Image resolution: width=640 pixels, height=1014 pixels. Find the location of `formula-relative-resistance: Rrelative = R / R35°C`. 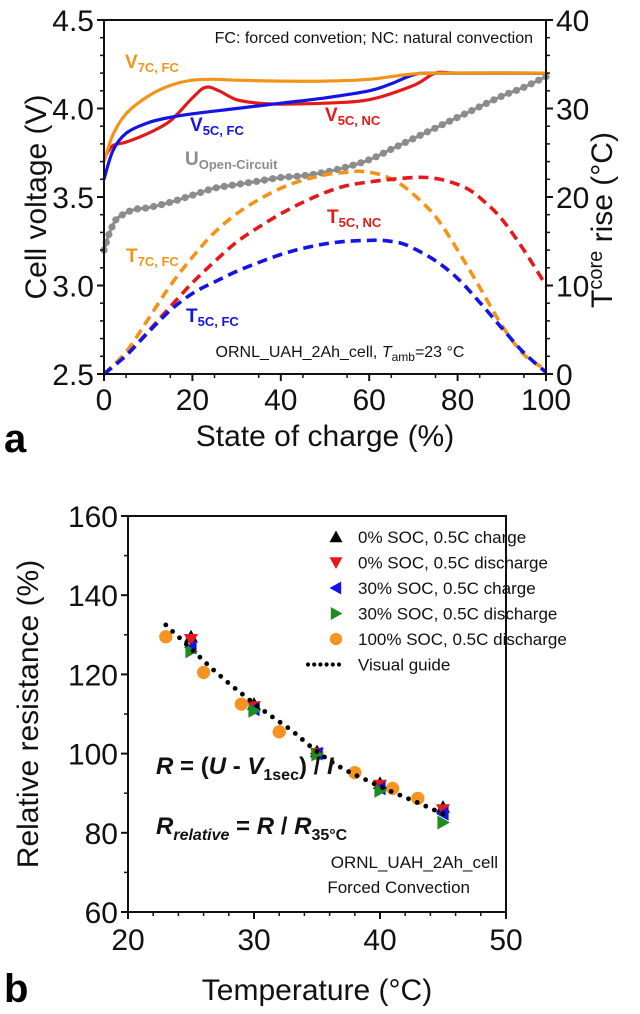

formula-relative-resistance: Rrelative = R / R35°C is located at coordinates (252, 828).